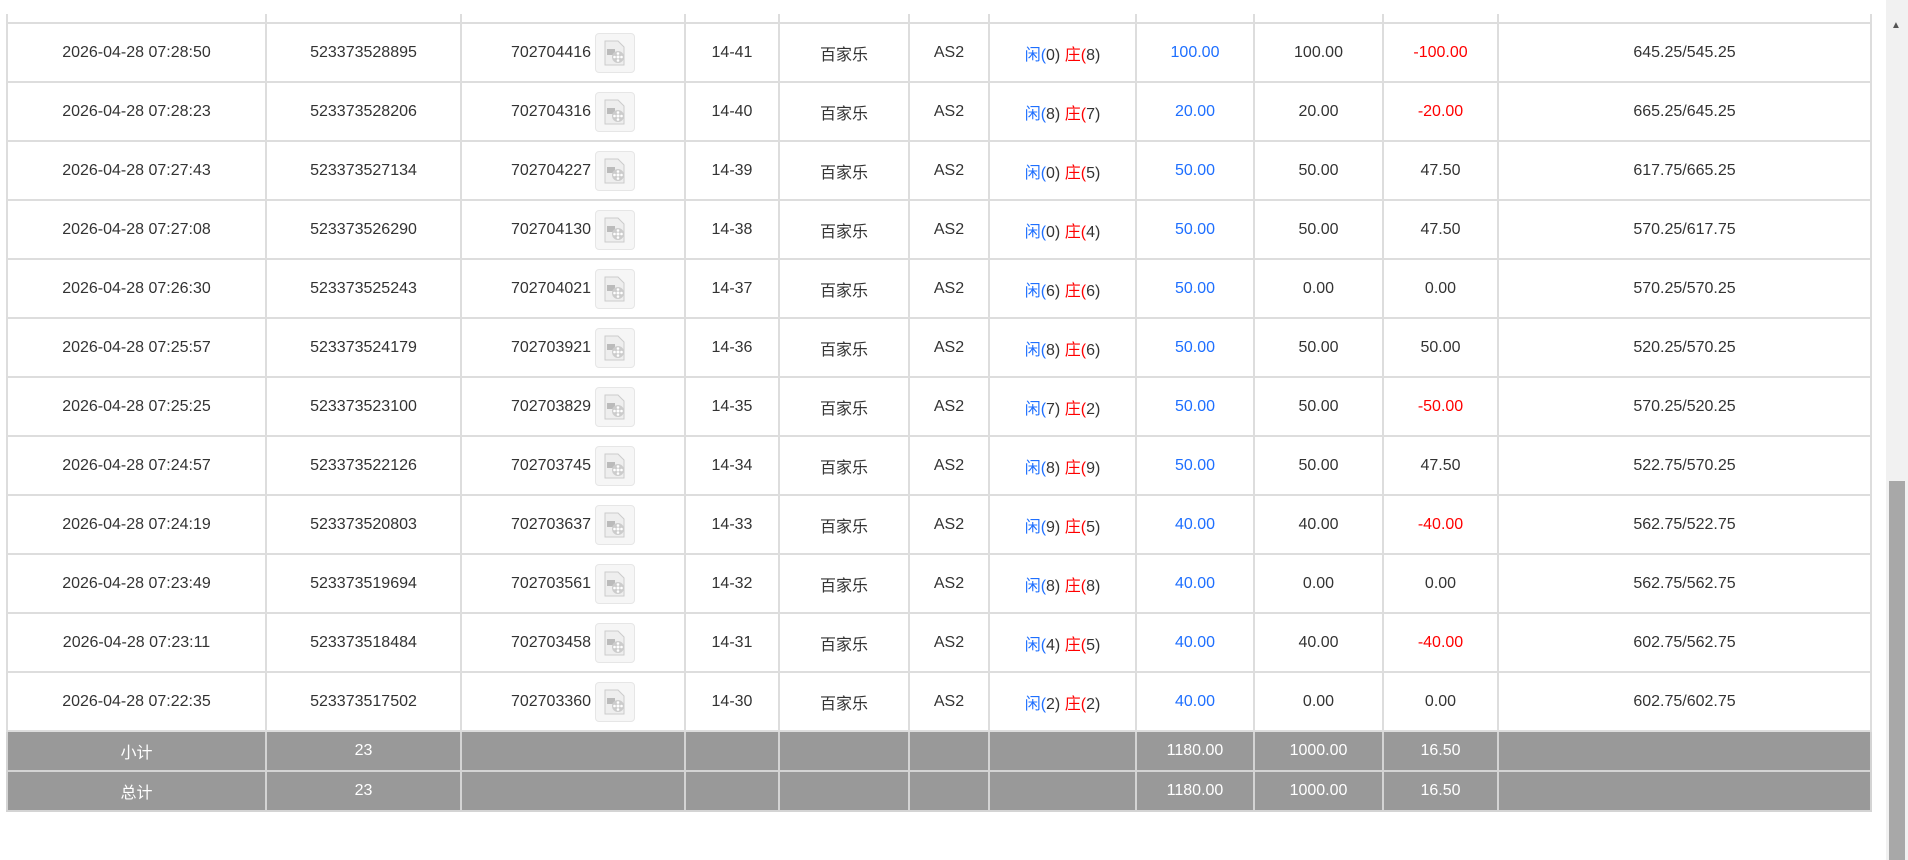  What do you see at coordinates (939, 19) in the screenshot?
I see `table-header-remnant` at bounding box center [939, 19].